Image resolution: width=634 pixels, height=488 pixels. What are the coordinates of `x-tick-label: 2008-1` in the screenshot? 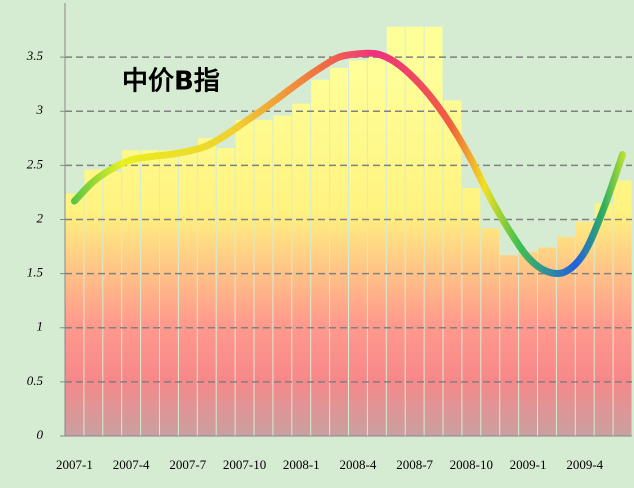 It's located at (301, 464).